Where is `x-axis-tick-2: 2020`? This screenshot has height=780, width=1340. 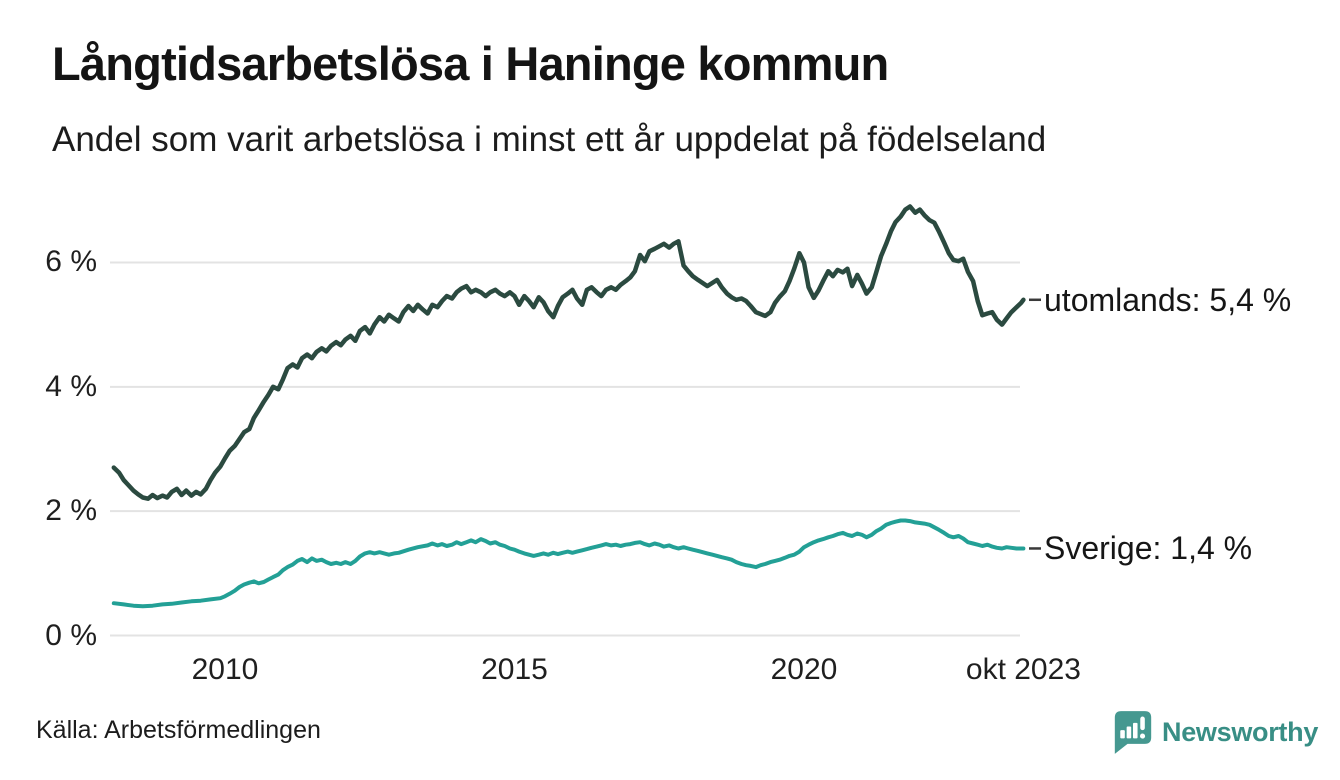
x-axis-tick-2: 2020 is located at coordinates (804, 669).